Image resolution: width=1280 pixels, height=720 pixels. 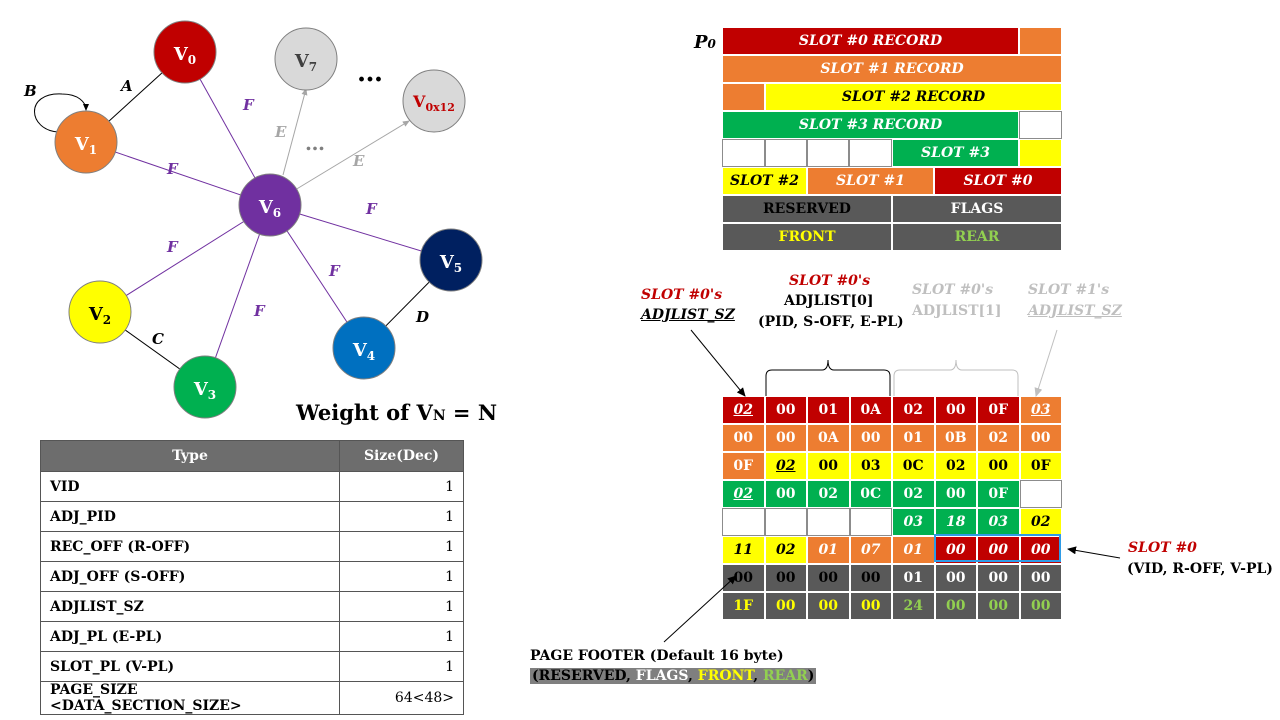 What do you see at coordinates (305, 62) in the screenshot?
I see `svg-text: V7` at bounding box center [305, 62].